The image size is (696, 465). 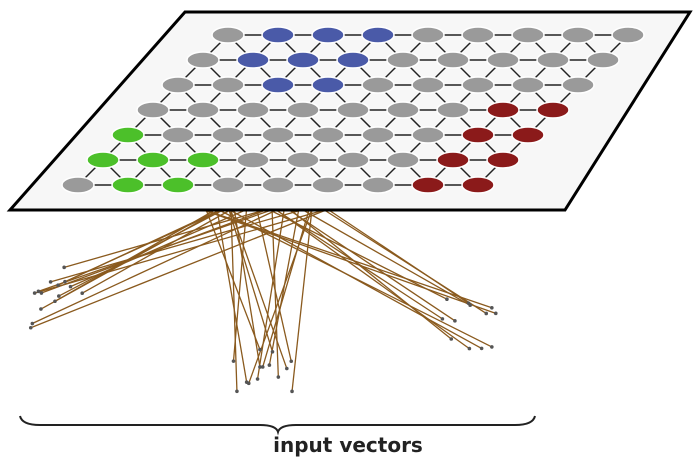 I want to click on caption: input vectors, so click(x=348, y=445).